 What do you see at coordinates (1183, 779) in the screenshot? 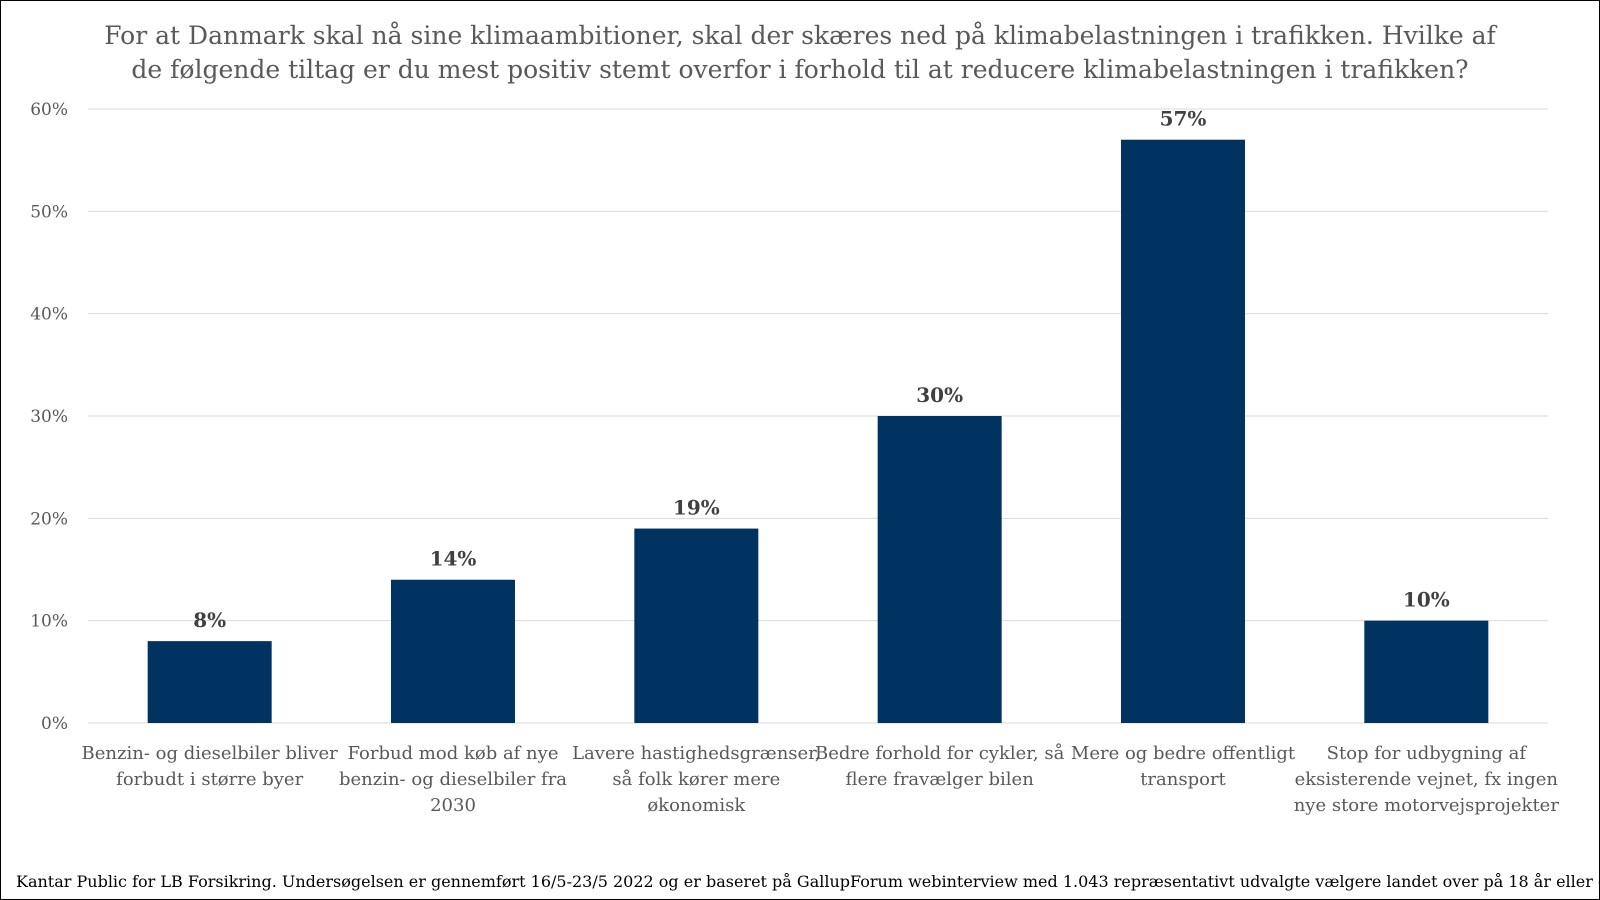
I see `x-tick-label: transport` at bounding box center [1183, 779].